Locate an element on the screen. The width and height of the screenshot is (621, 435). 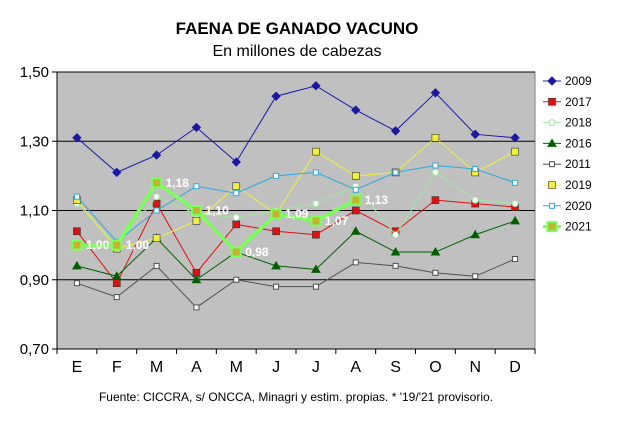
legend-label: 2011 is located at coordinates (578, 164).